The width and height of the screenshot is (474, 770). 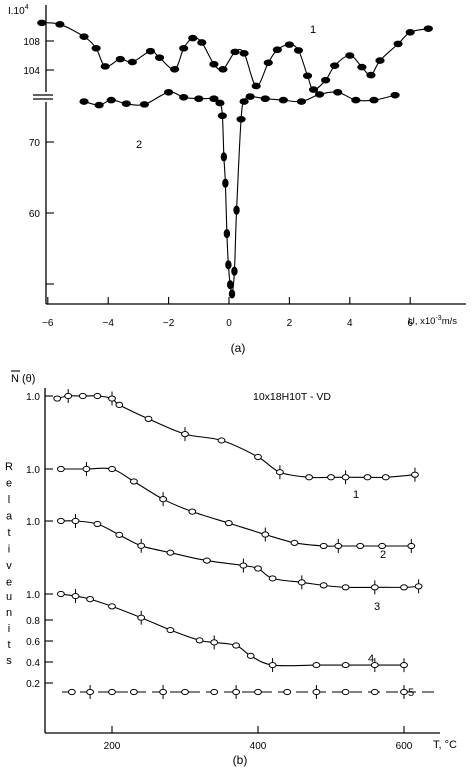 What do you see at coordinates (432, 321) in the screenshot?
I see `panel-a-x-axis-label: U, x10-3m/s` at bounding box center [432, 321].